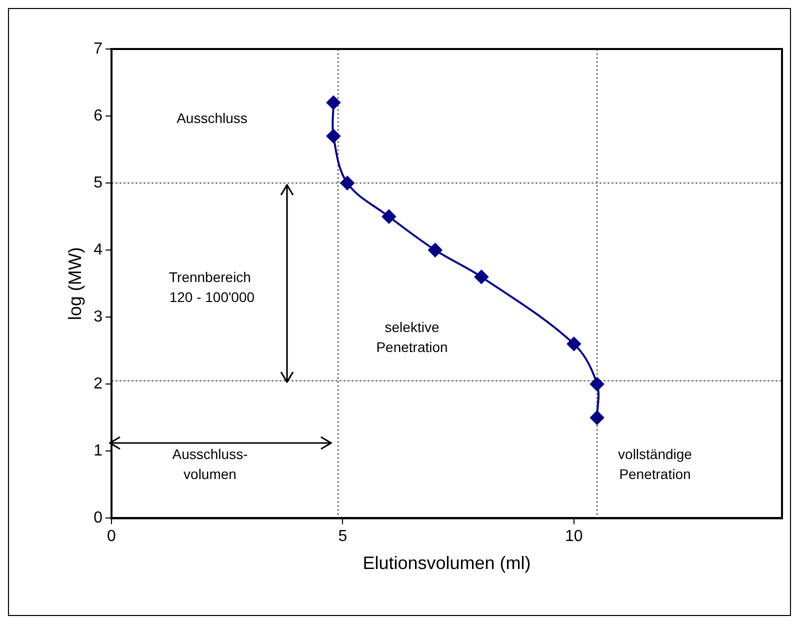 The image size is (799, 624). Describe the element at coordinates (98, 451) in the screenshot. I see `y-tick-label: 1` at that location.